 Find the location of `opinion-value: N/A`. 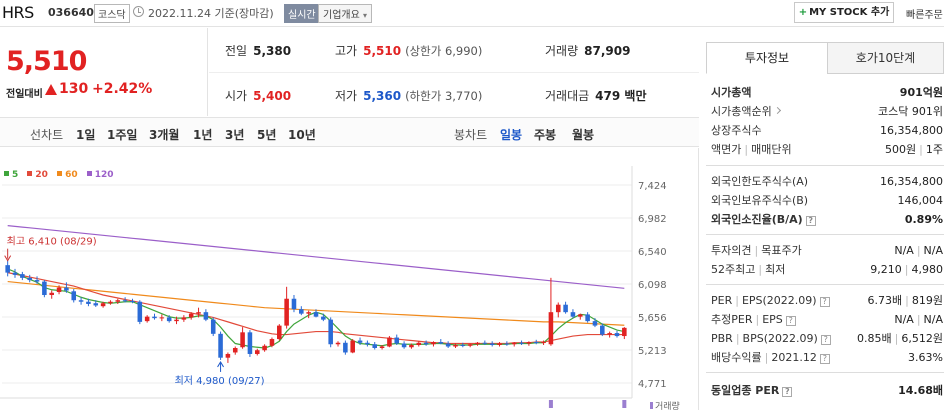

opinion-value: N/A is located at coordinates (904, 250).